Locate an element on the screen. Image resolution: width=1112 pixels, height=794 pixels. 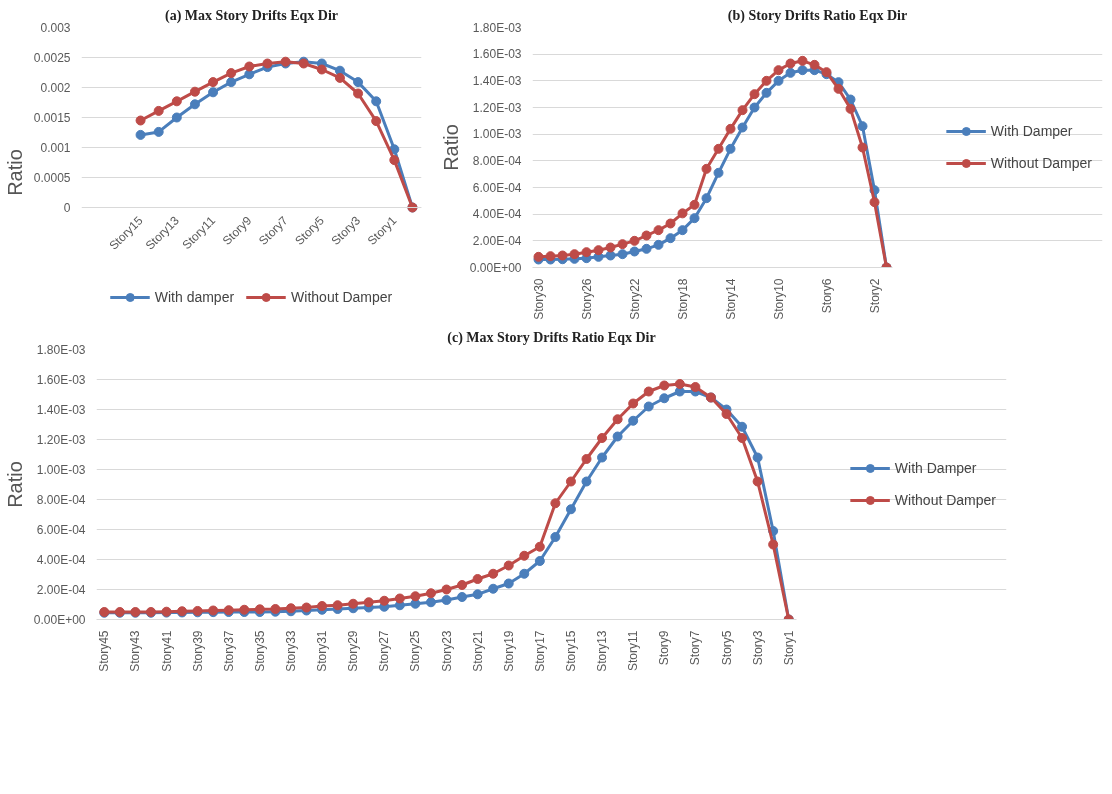
x-tick-label: Story2 is located at coordinates (874, 296).